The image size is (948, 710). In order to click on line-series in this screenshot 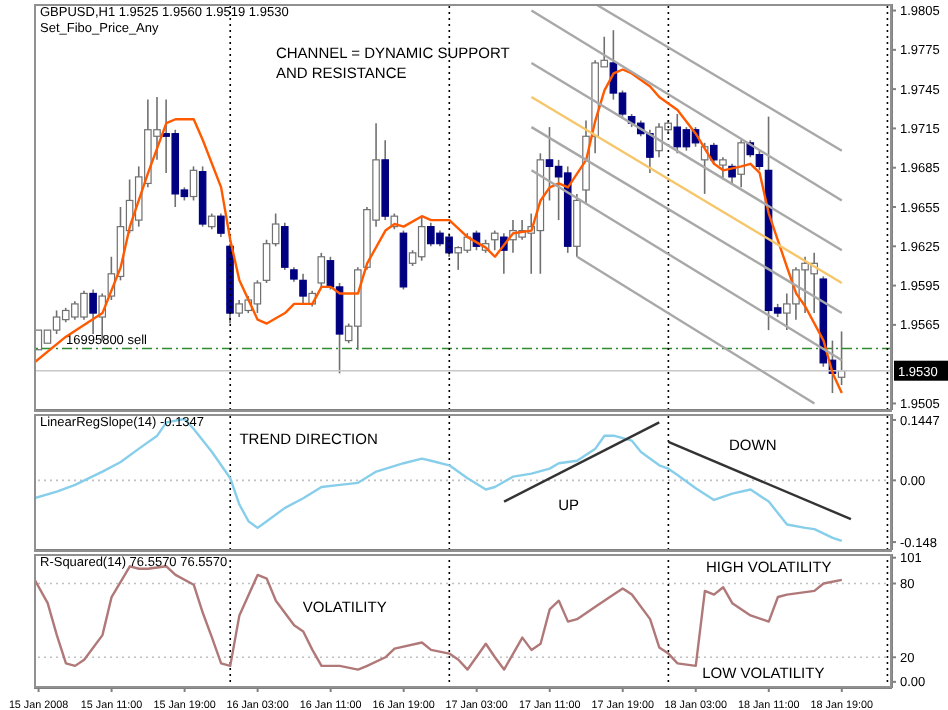, I will do `click(438, 618)`.